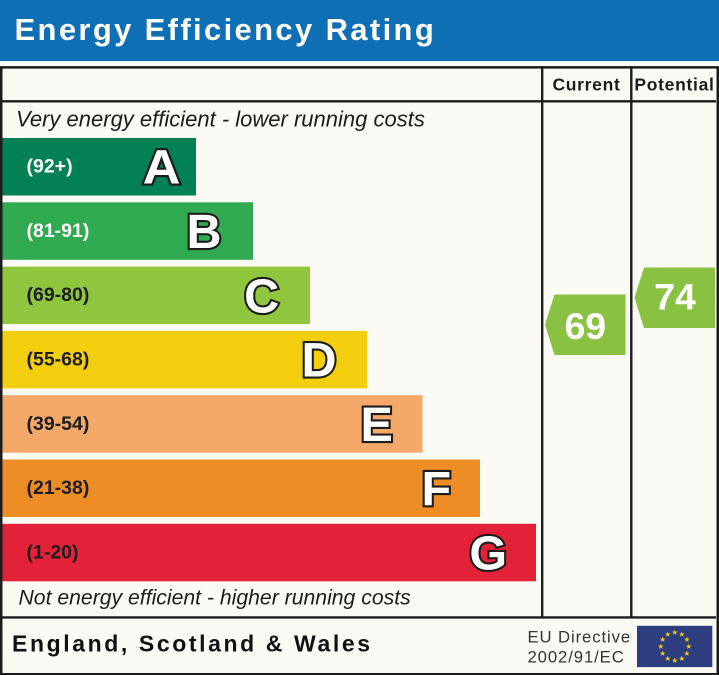 This screenshot has width=719, height=675. What do you see at coordinates (318, 361) in the screenshot?
I see `svg-text: D` at bounding box center [318, 361].